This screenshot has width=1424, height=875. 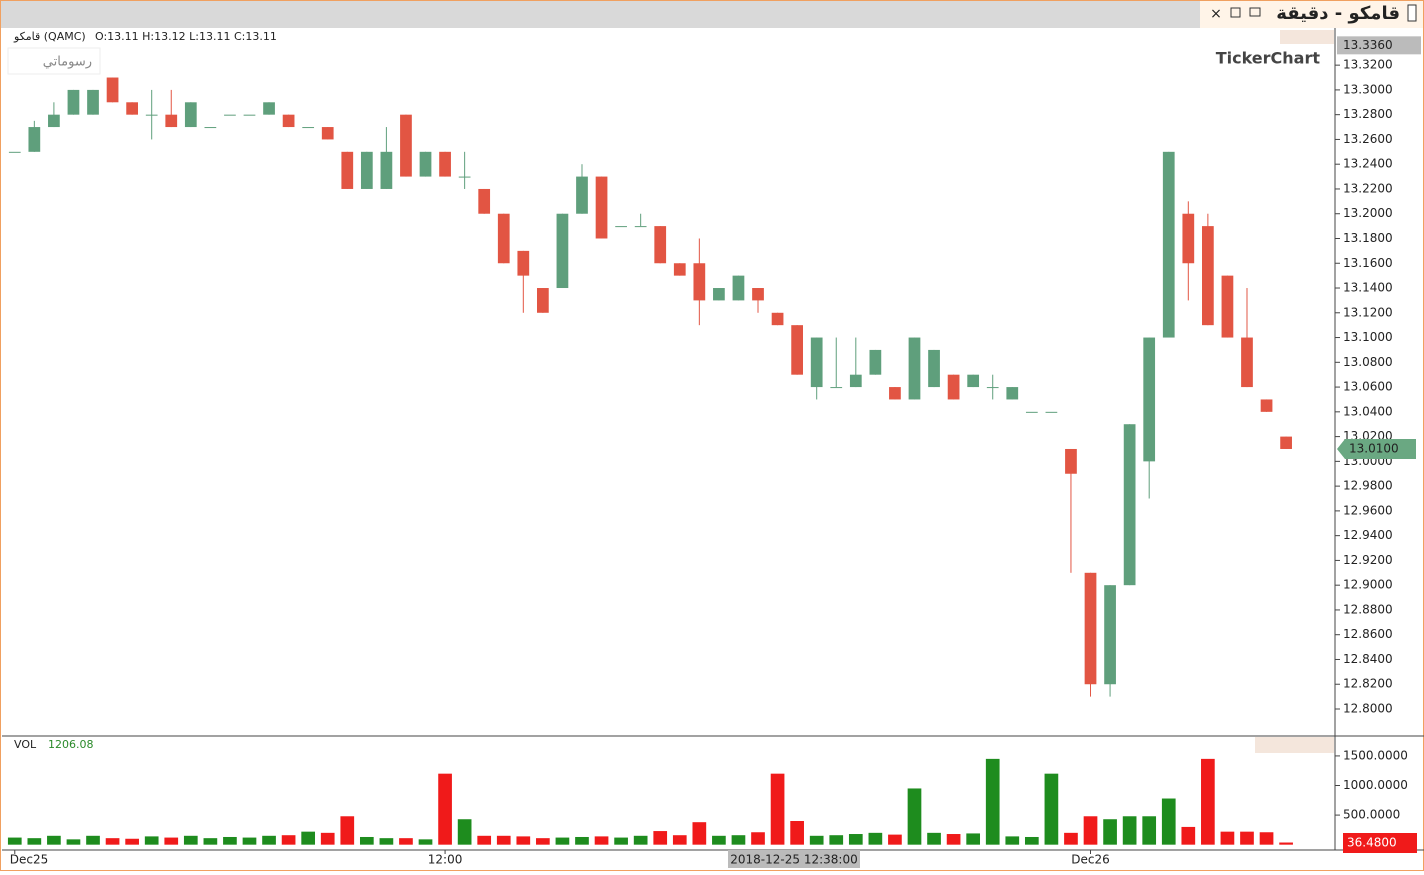 I want to click on title-tab, so click(x=1311, y=14).